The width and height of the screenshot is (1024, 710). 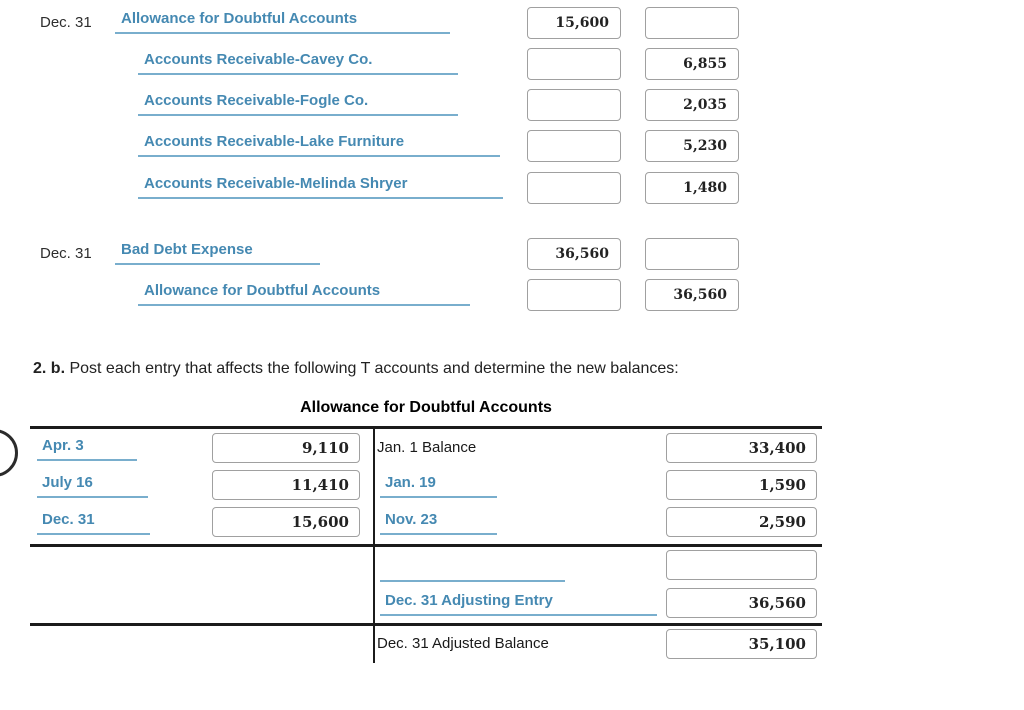 I want to click on journal-debit-input: 15,600, so click(x=574, y=23).